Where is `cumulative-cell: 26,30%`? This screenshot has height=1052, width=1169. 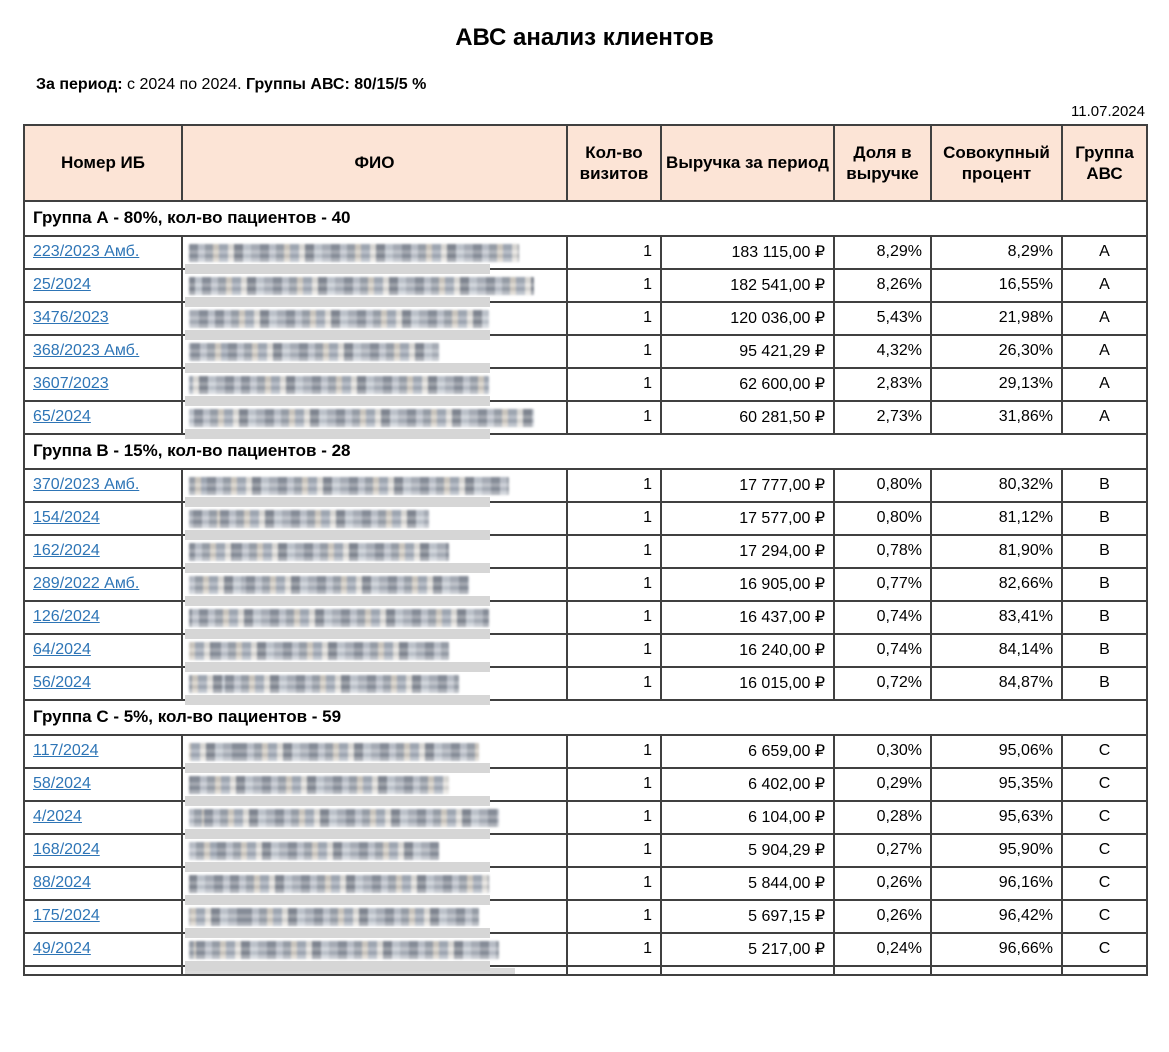 cumulative-cell: 26,30% is located at coordinates (996, 351).